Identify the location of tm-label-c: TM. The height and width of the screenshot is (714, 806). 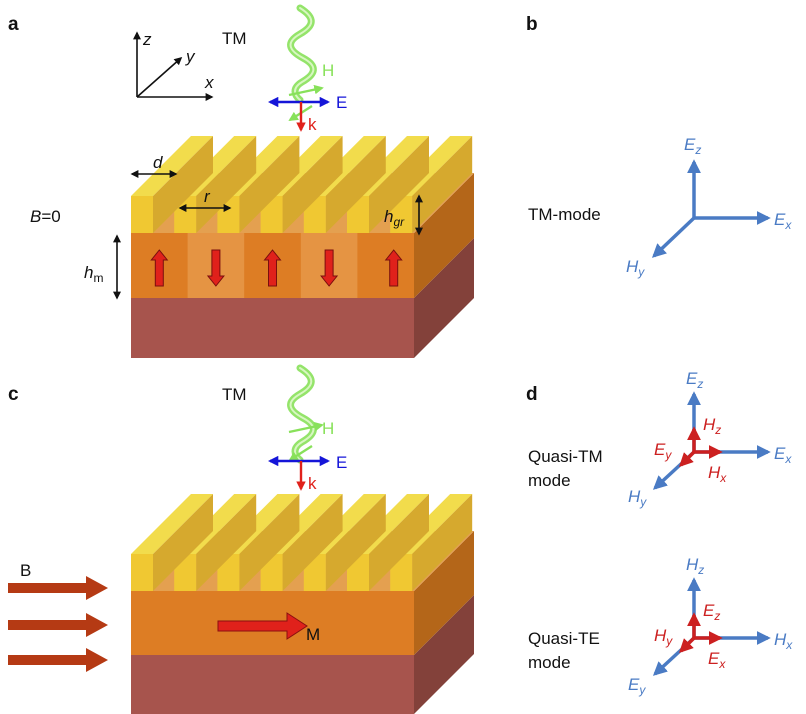
(234, 394).